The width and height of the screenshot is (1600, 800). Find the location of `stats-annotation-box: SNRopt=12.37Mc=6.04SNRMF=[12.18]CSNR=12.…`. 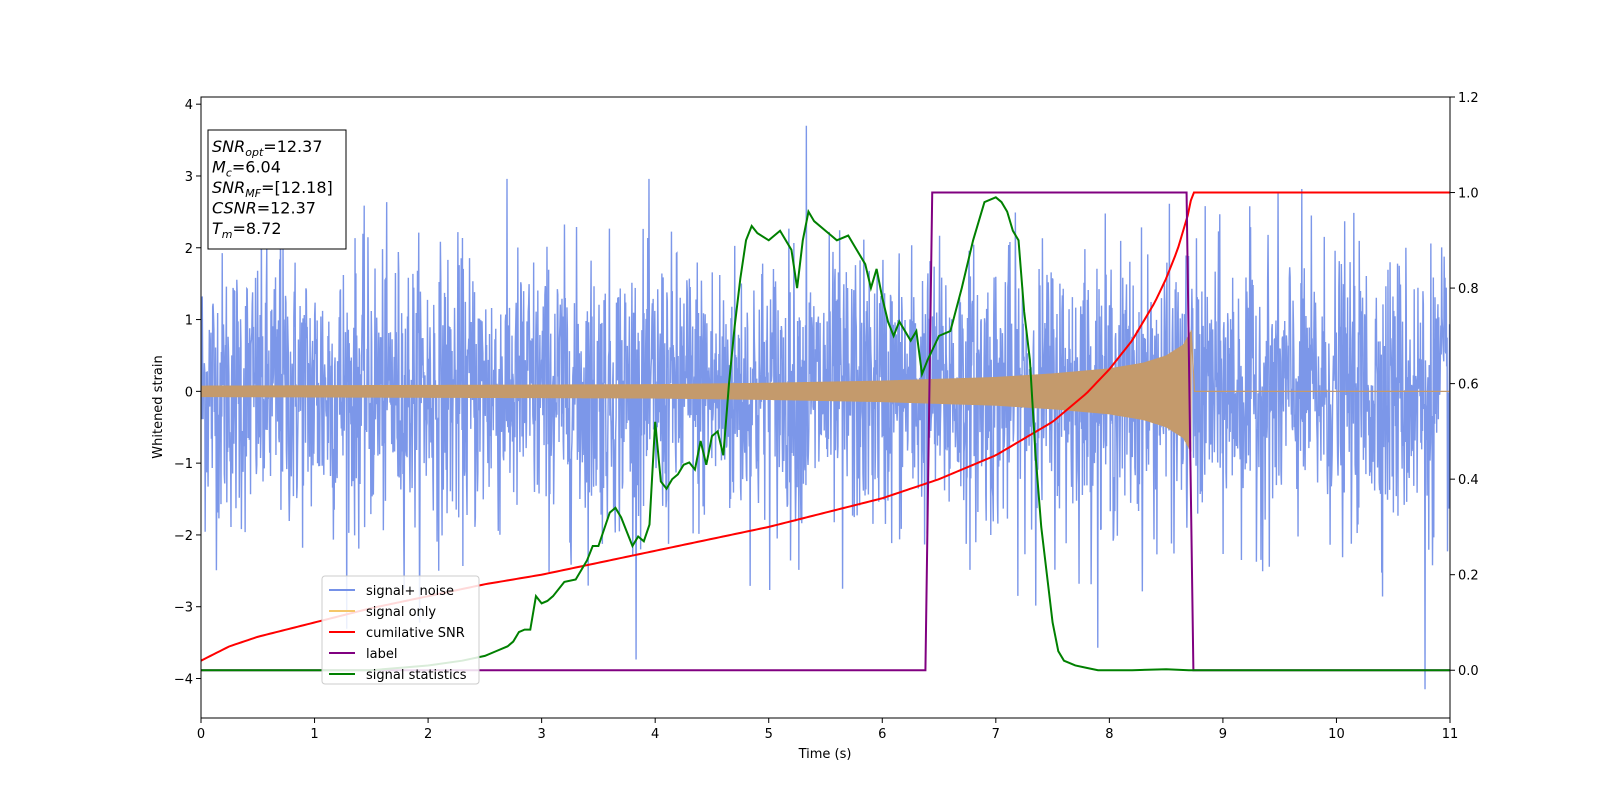

stats-annotation-box: SNRopt=12.37Mc=6.04SNRMF=[12.18]CSNR=12.… is located at coordinates (277, 189).